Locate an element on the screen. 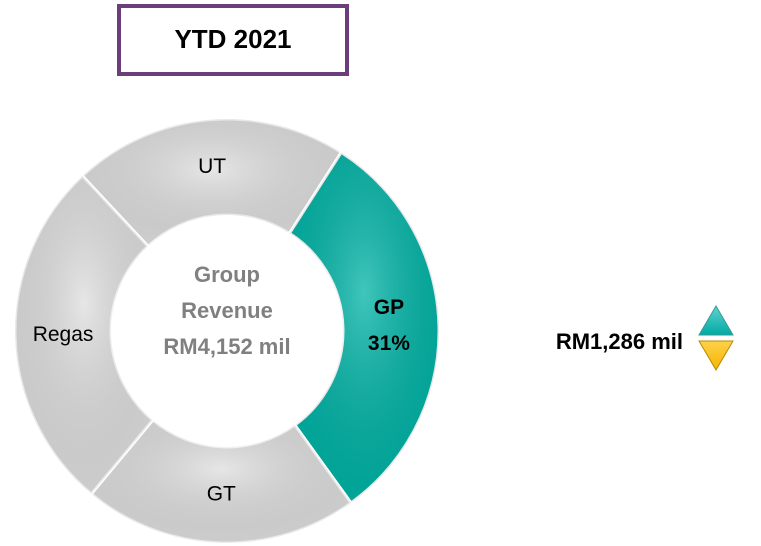  down-arrow-icon is located at coordinates (716, 355).